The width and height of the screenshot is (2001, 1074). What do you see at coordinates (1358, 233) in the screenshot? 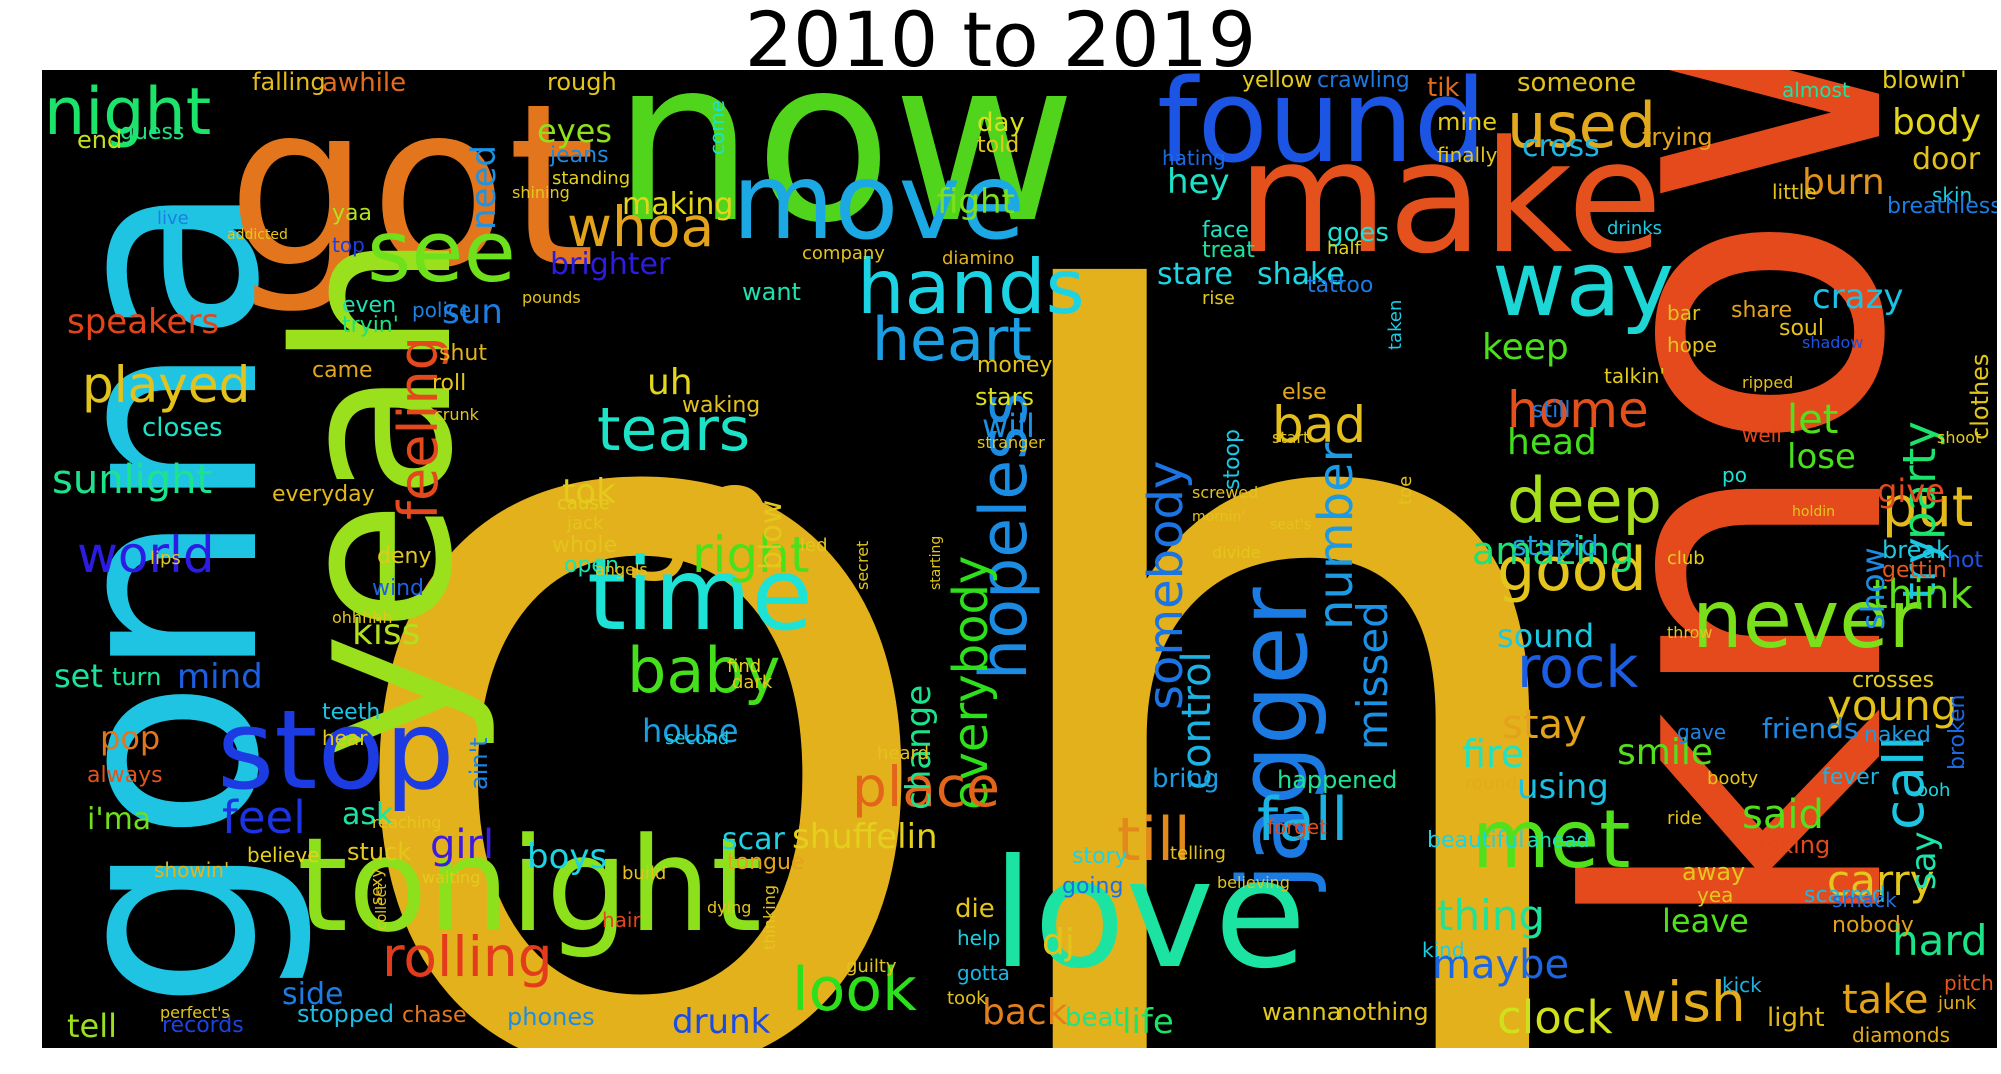
I see `cloud-word-goes: goes` at bounding box center [1358, 233].